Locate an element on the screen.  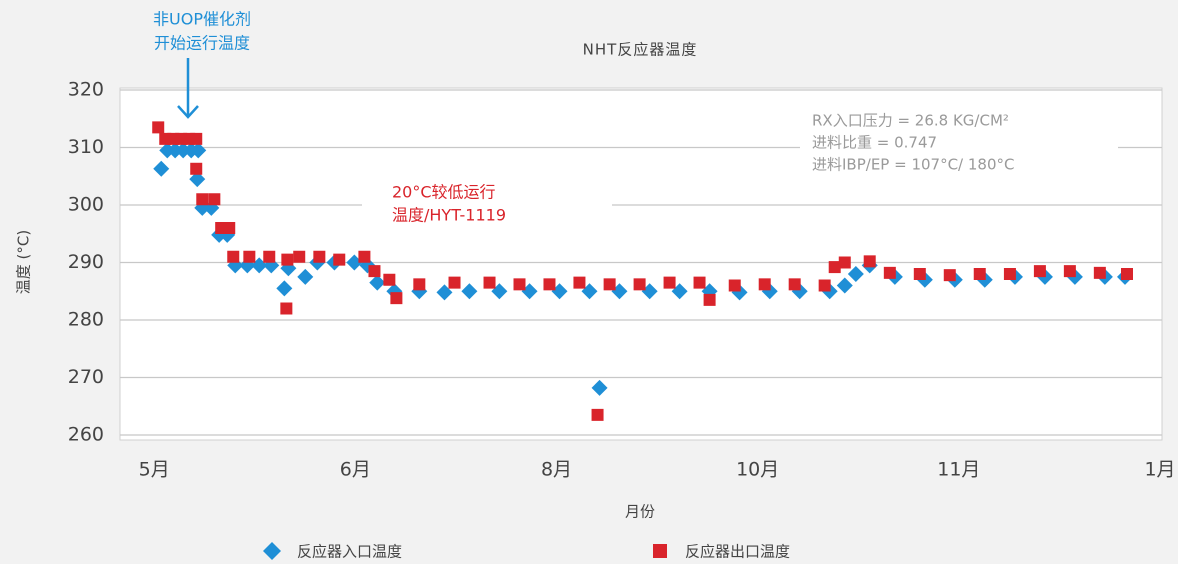
x-tick-label: 10月 is located at coordinates (757, 470).